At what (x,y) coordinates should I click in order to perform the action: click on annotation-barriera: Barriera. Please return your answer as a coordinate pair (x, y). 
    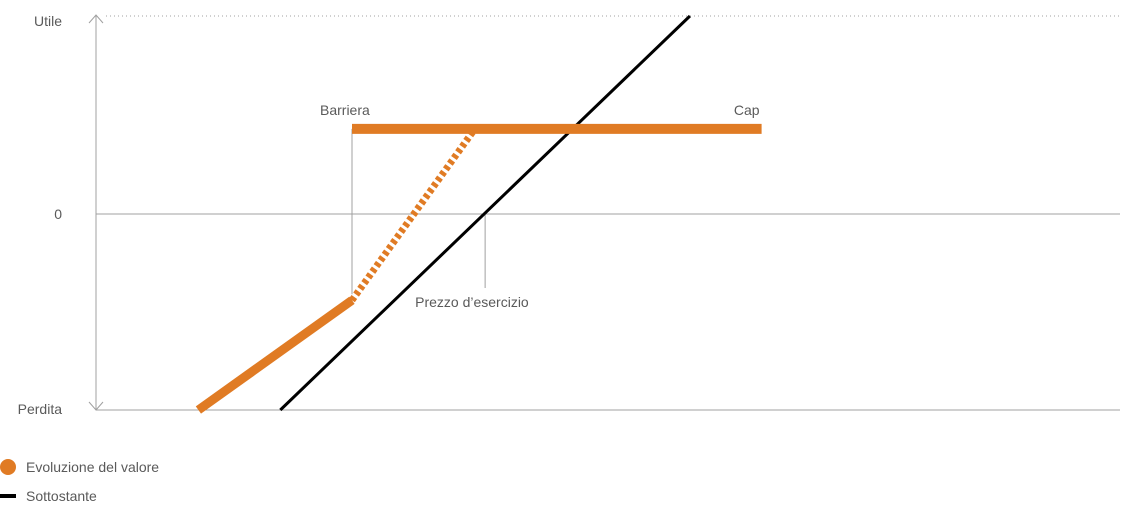
    Looking at the image, I should click on (345, 110).